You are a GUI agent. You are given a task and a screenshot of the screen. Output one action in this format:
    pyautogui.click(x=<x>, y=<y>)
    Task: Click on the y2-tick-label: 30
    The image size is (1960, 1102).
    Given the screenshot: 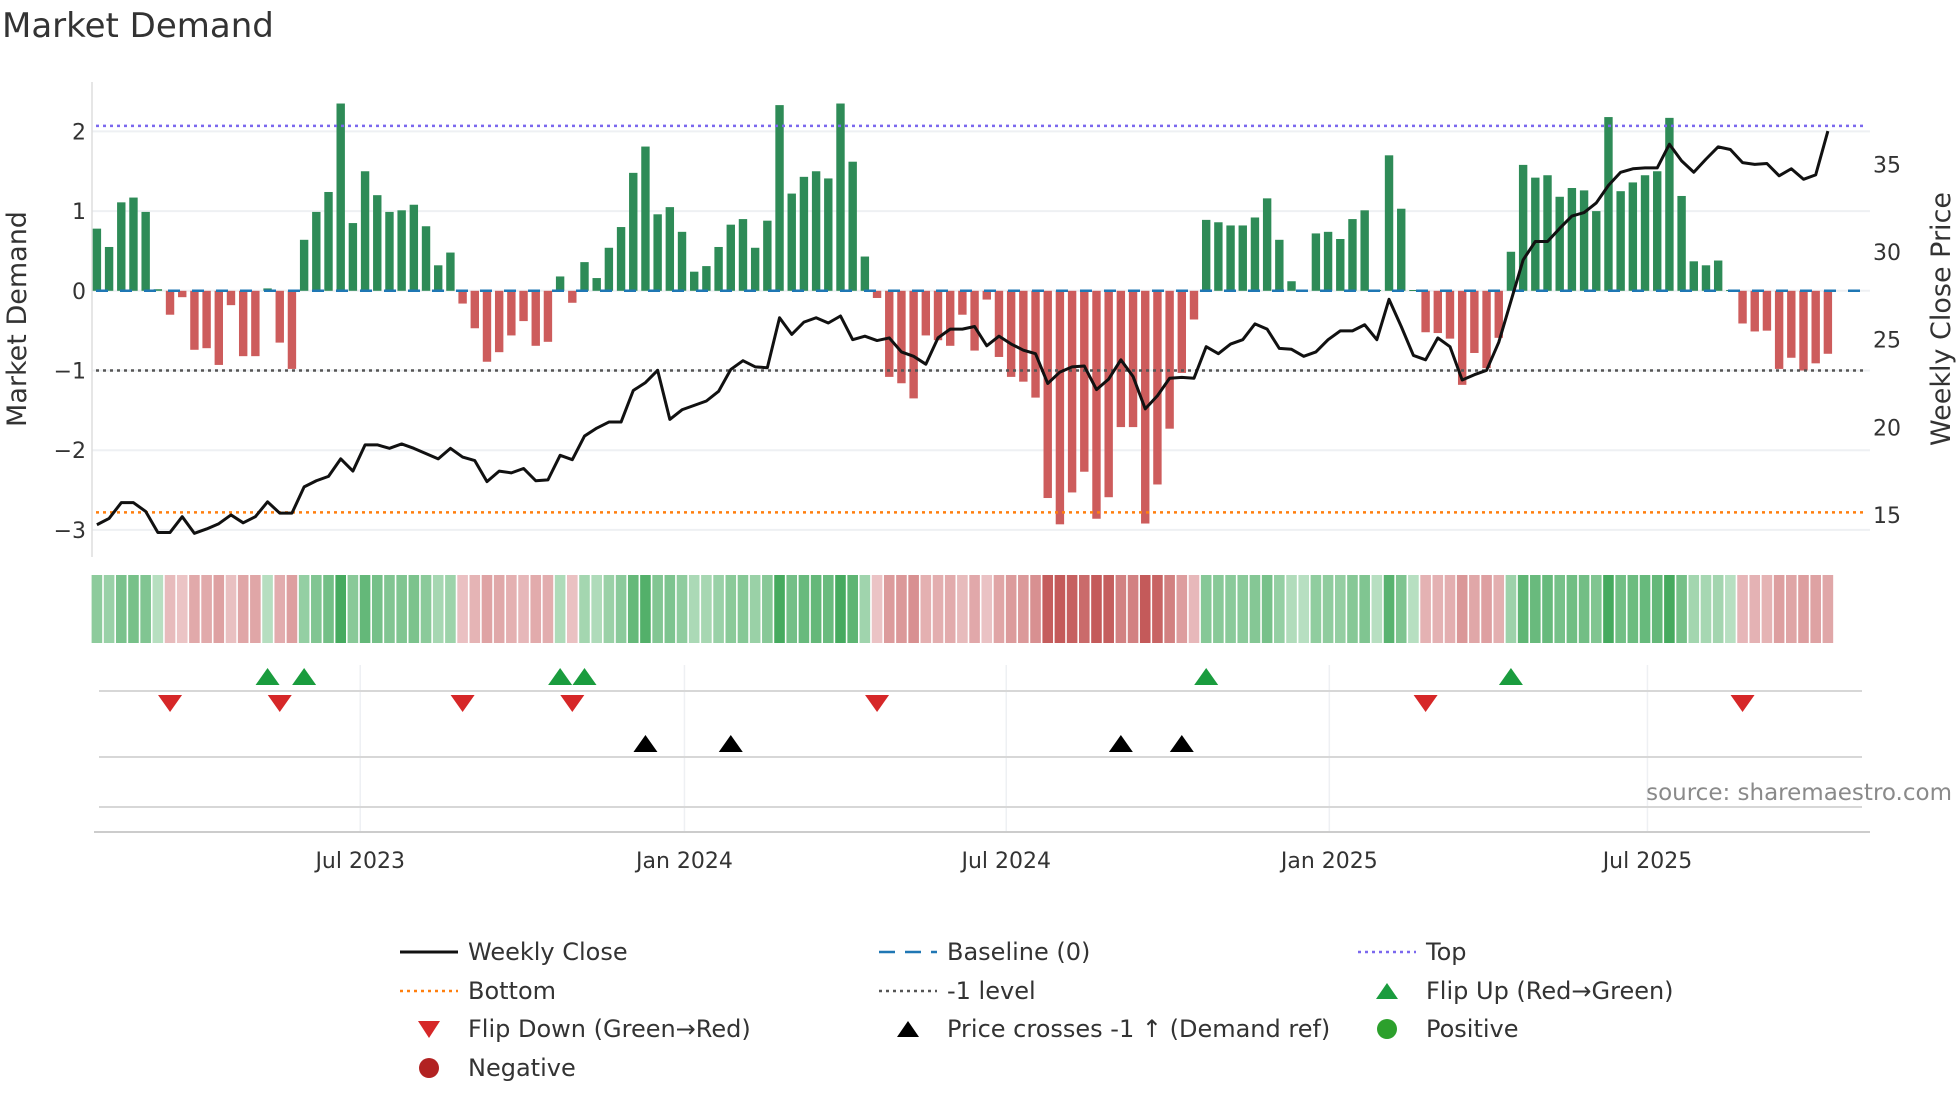 What is the action you would take?
    pyautogui.click(x=1887, y=253)
    